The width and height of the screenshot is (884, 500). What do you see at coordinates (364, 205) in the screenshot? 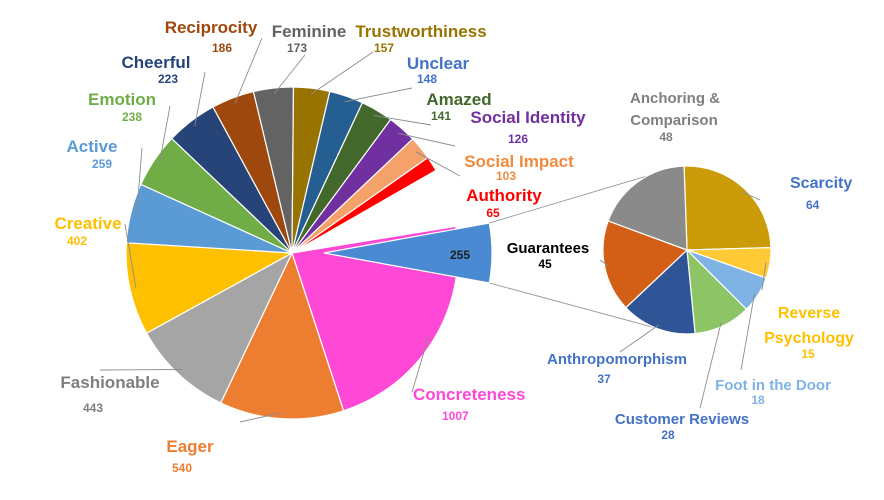
I see `main-slice-authority` at bounding box center [364, 205].